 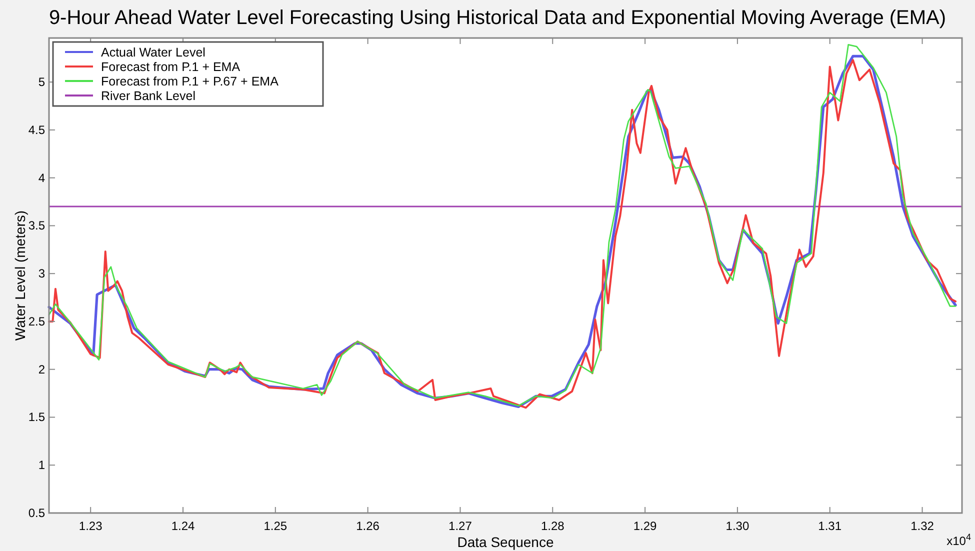 What do you see at coordinates (552, 526) in the screenshot?
I see `x-tick-label: 1.28` at bounding box center [552, 526].